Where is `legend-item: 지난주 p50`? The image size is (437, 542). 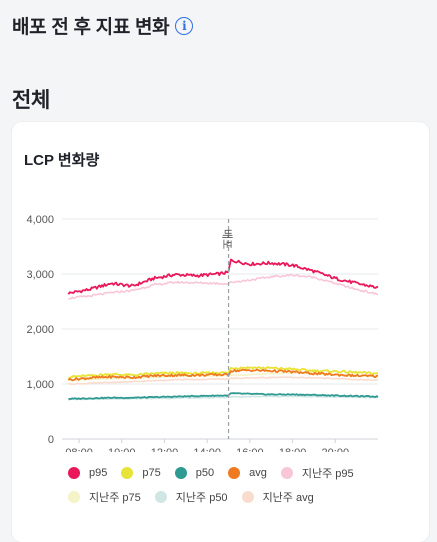 legend-item: 지난주 p50 is located at coordinates (191, 497).